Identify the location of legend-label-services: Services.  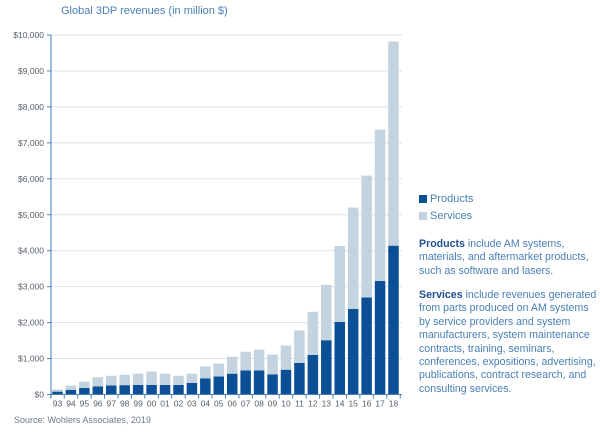
(451, 215).